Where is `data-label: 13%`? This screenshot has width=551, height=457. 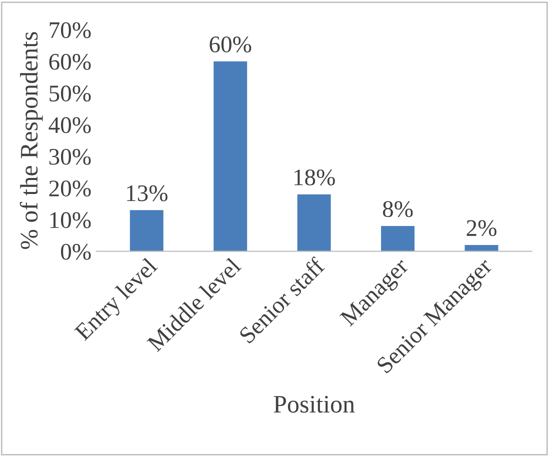
data-label: 13% is located at coordinates (147, 193).